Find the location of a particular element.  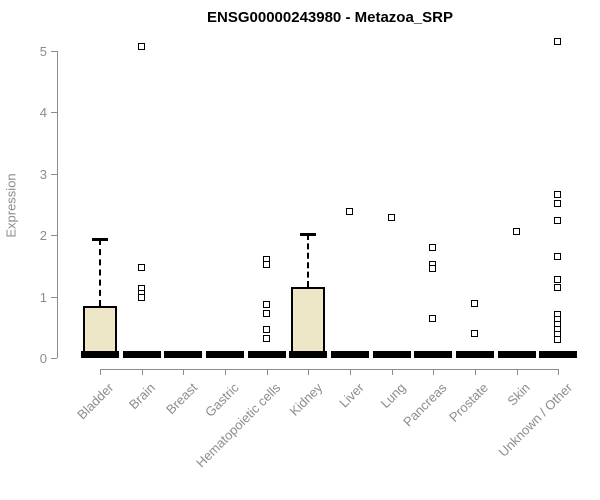

x-tick-label: Brain is located at coordinates (142, 396).